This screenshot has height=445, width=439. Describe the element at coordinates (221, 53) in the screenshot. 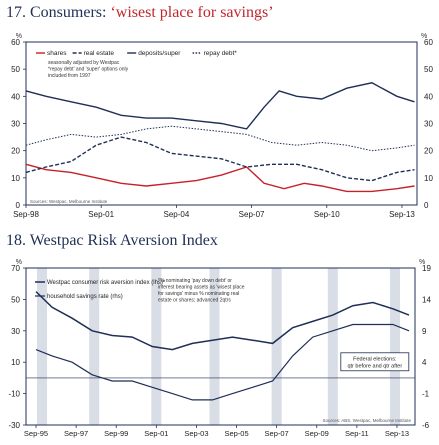

I see `chart1-legend-item: repay debt*` at that location.